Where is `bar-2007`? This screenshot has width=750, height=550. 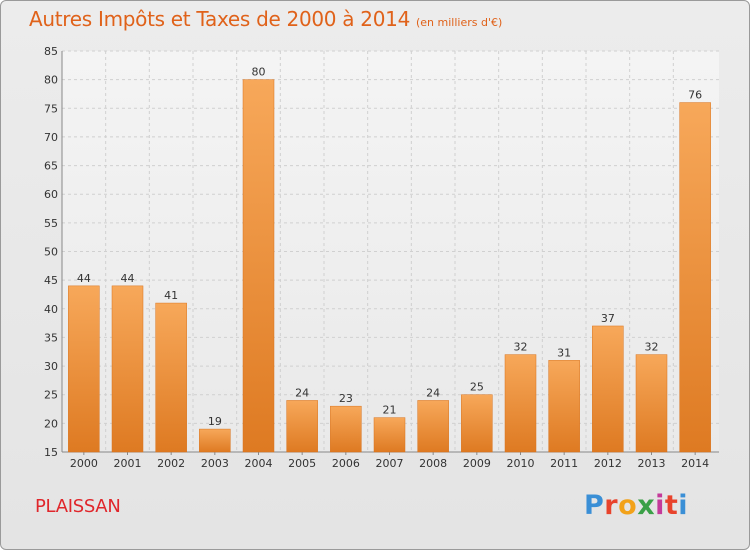
bar-2007 is located at coordinates (389, 435).